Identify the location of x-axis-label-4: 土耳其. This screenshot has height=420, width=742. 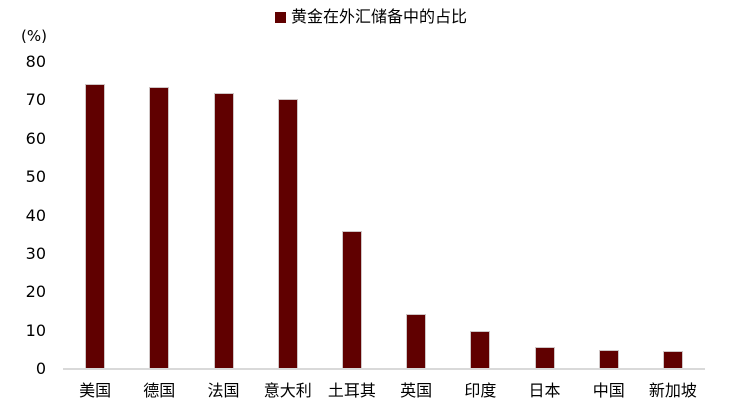
(351, 390).